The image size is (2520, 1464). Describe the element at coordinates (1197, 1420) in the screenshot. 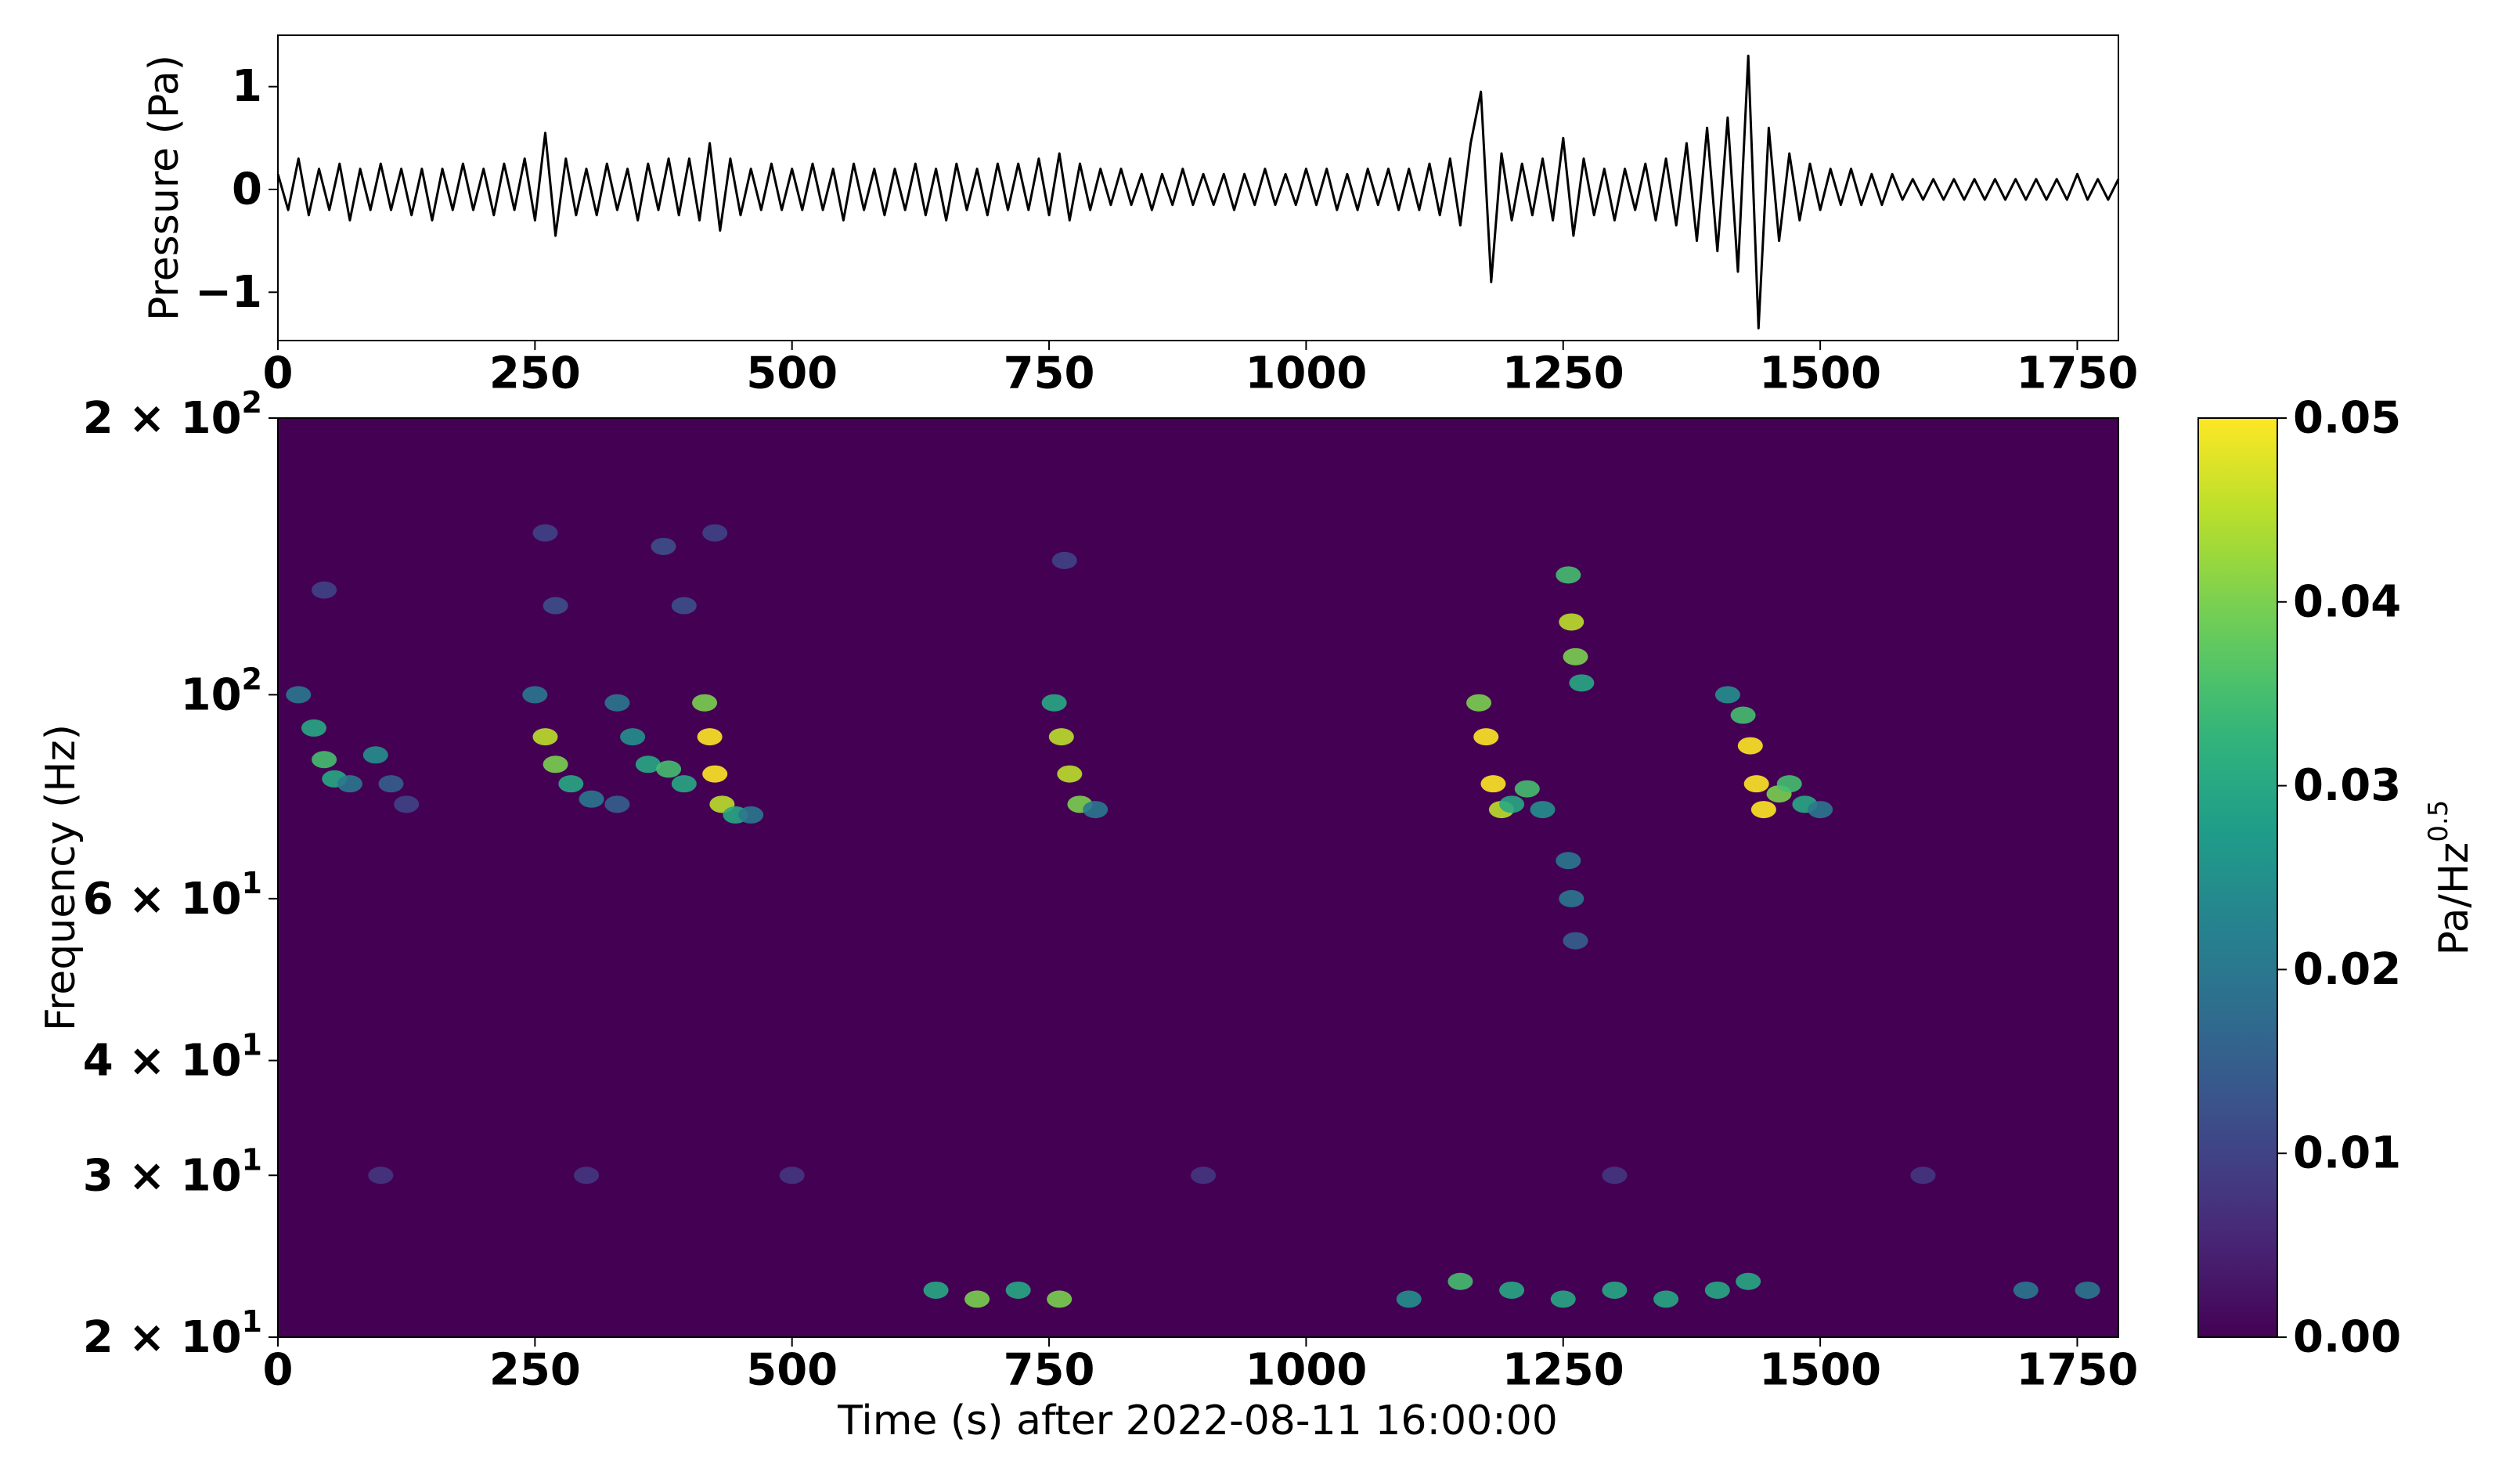

I see `x-axis-label: Time (s) after 2022-08-11 16:00:00` at that location.